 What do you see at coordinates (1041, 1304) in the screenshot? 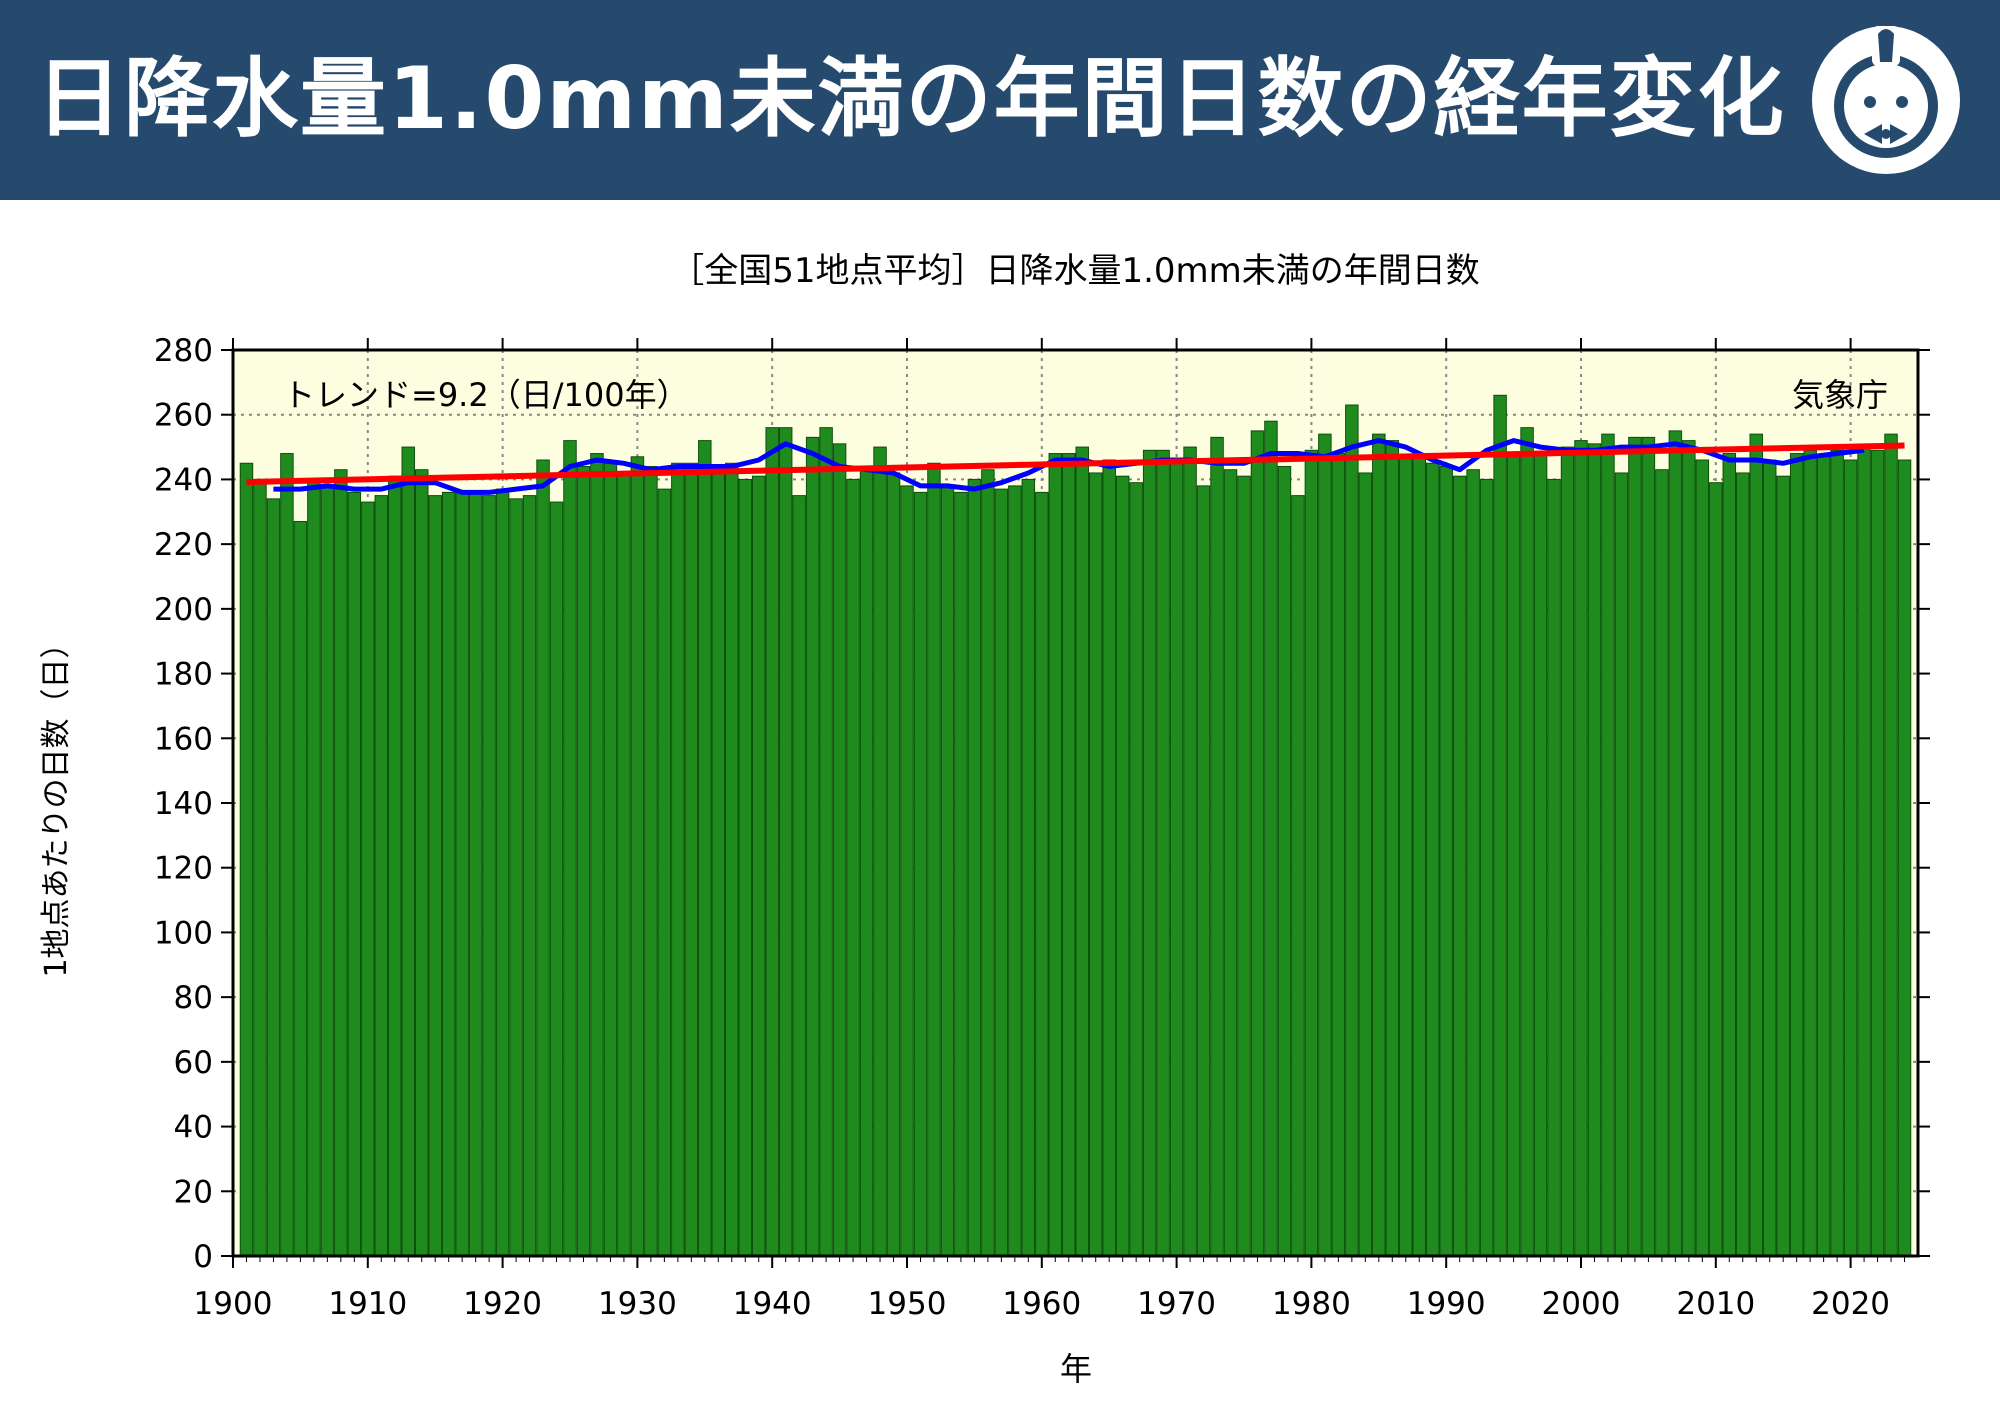
I see `x-tick-label: 1960` at bounding box center [1041, 1304].